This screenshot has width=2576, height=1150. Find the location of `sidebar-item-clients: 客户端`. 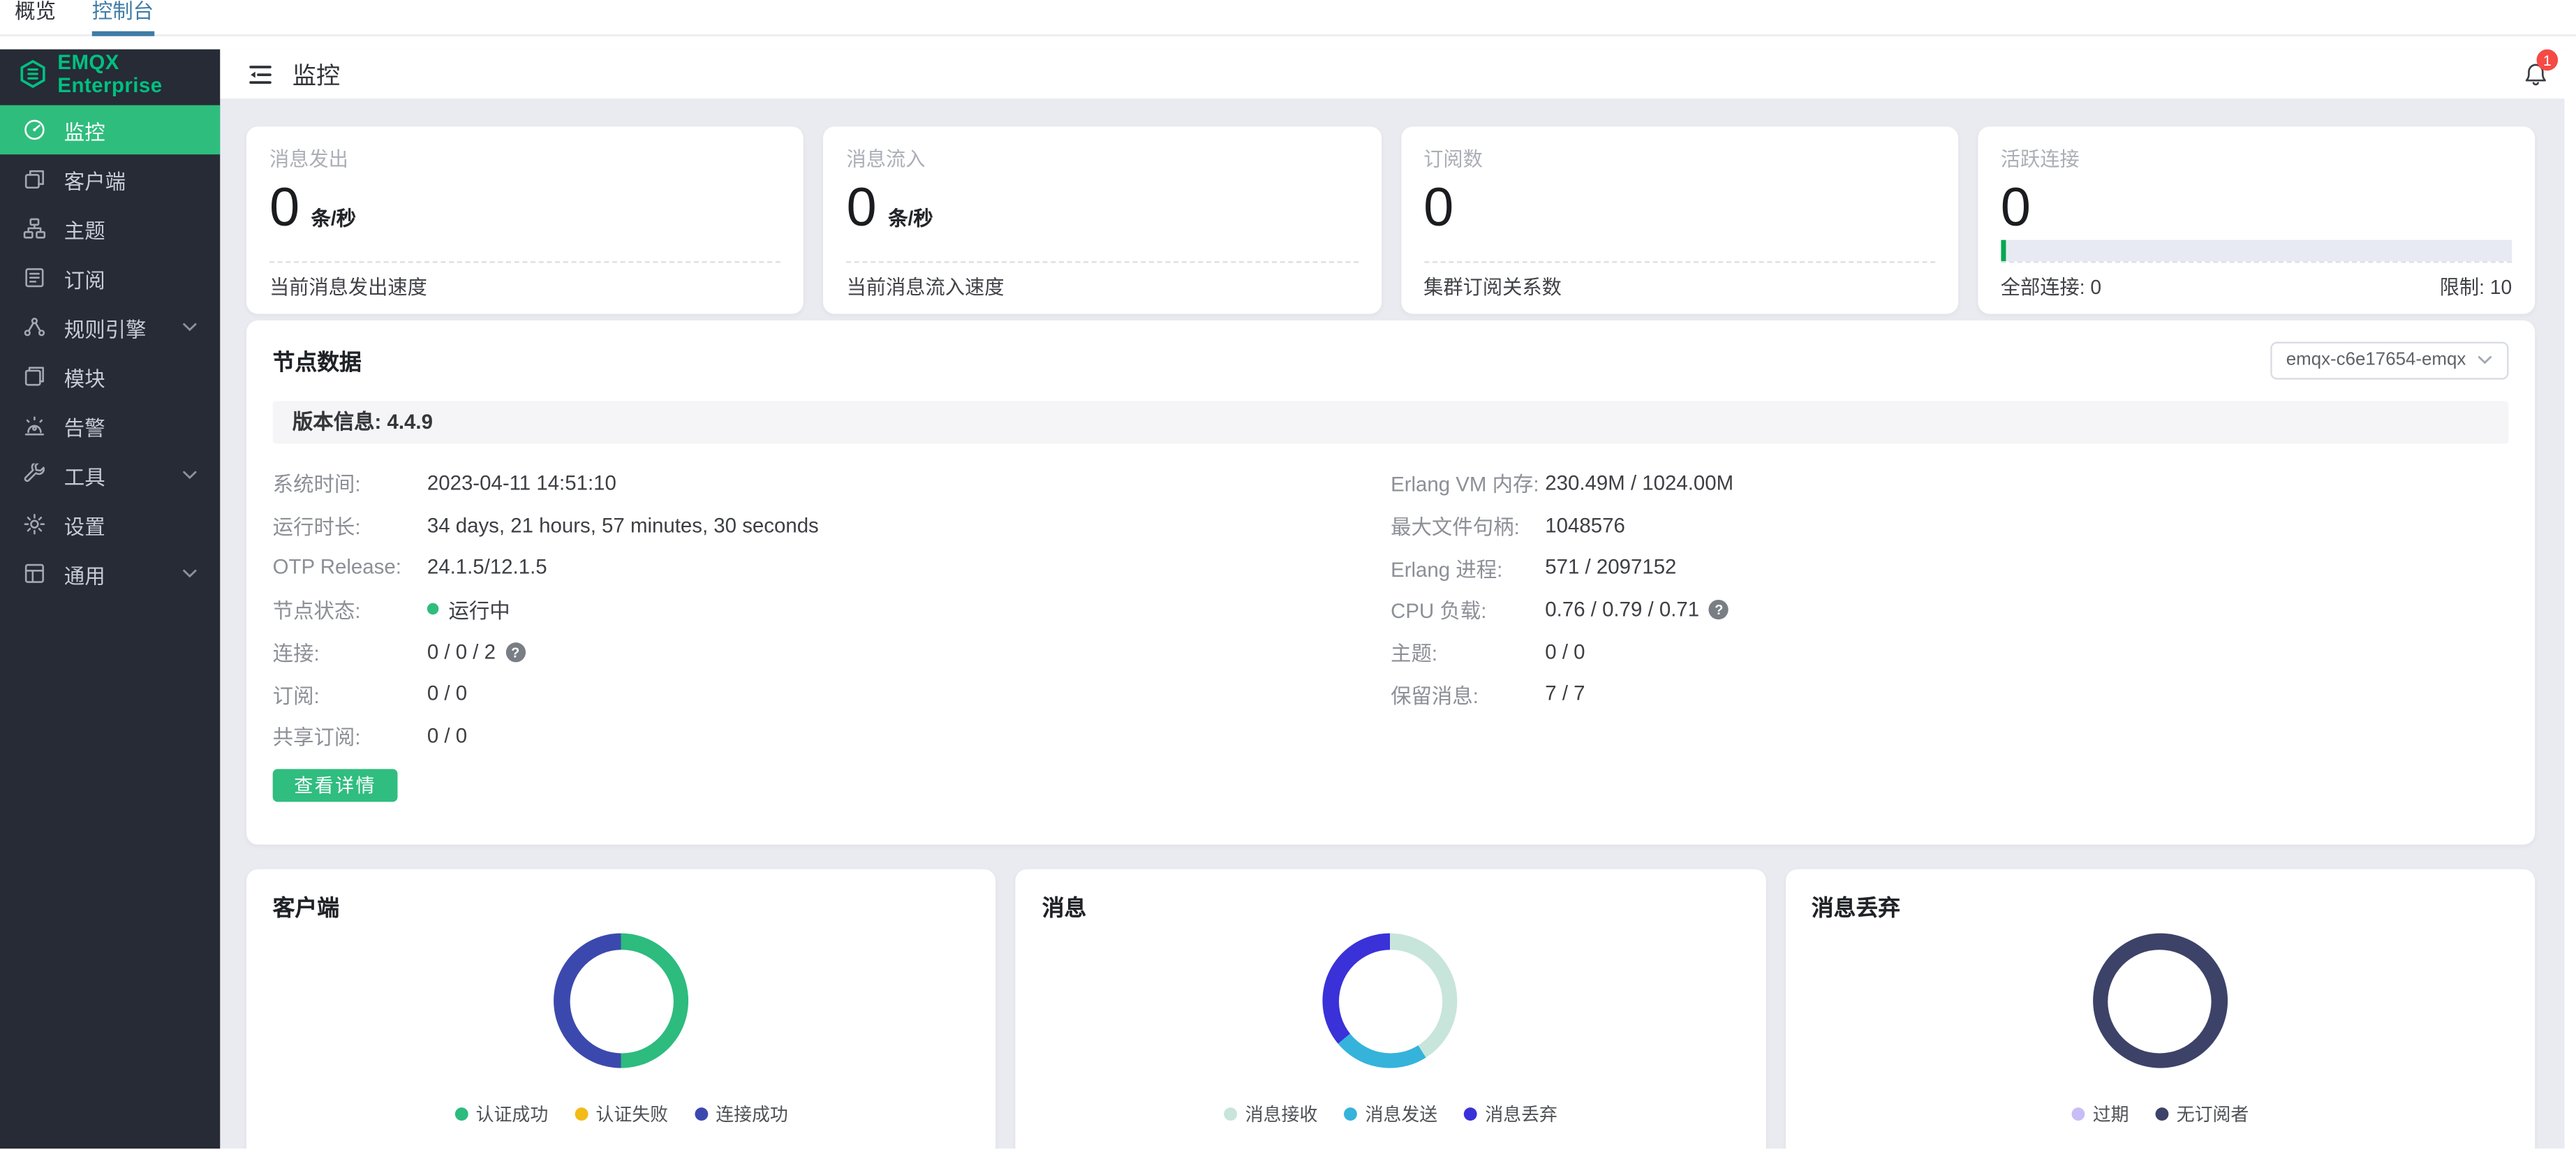

sidebar-item-clients: 客户端 is located at coordinates (110, 179).